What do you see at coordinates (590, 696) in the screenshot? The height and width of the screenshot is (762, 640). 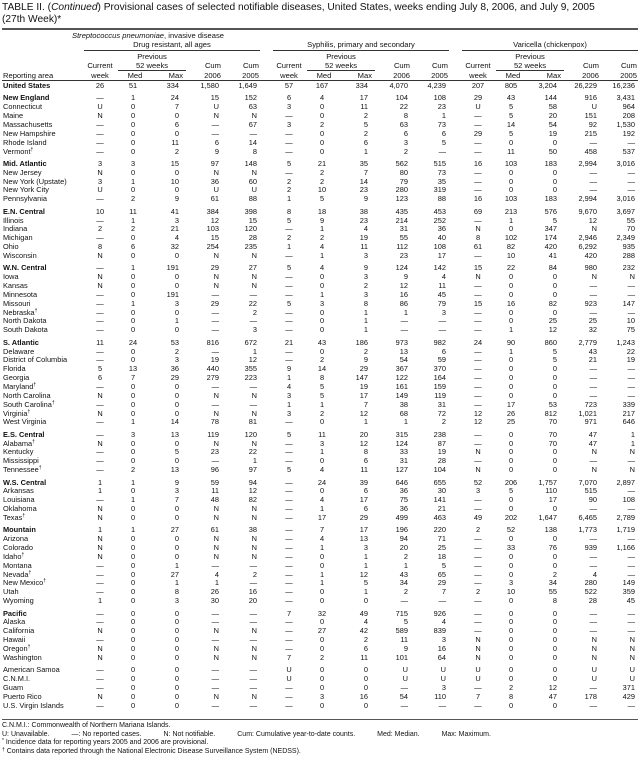 I see `cell-value: 178` at bounding box center [590, 696].